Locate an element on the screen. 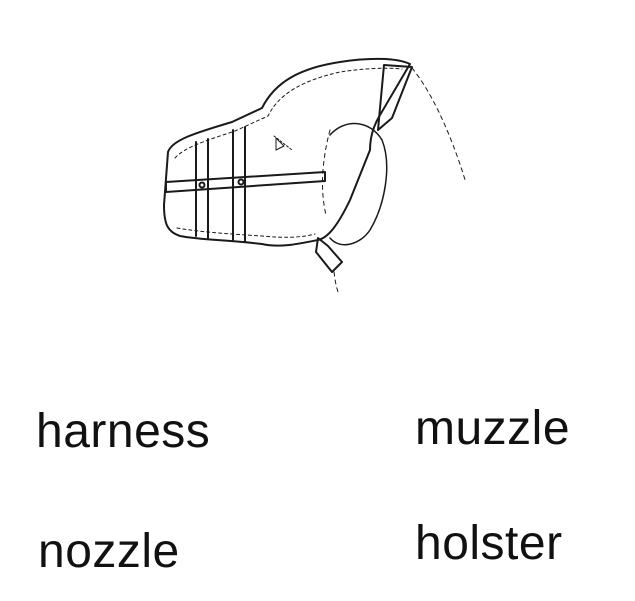 The width and height of the screenshot is (635, 601). chin-strap is located at coordinates (329, 255).